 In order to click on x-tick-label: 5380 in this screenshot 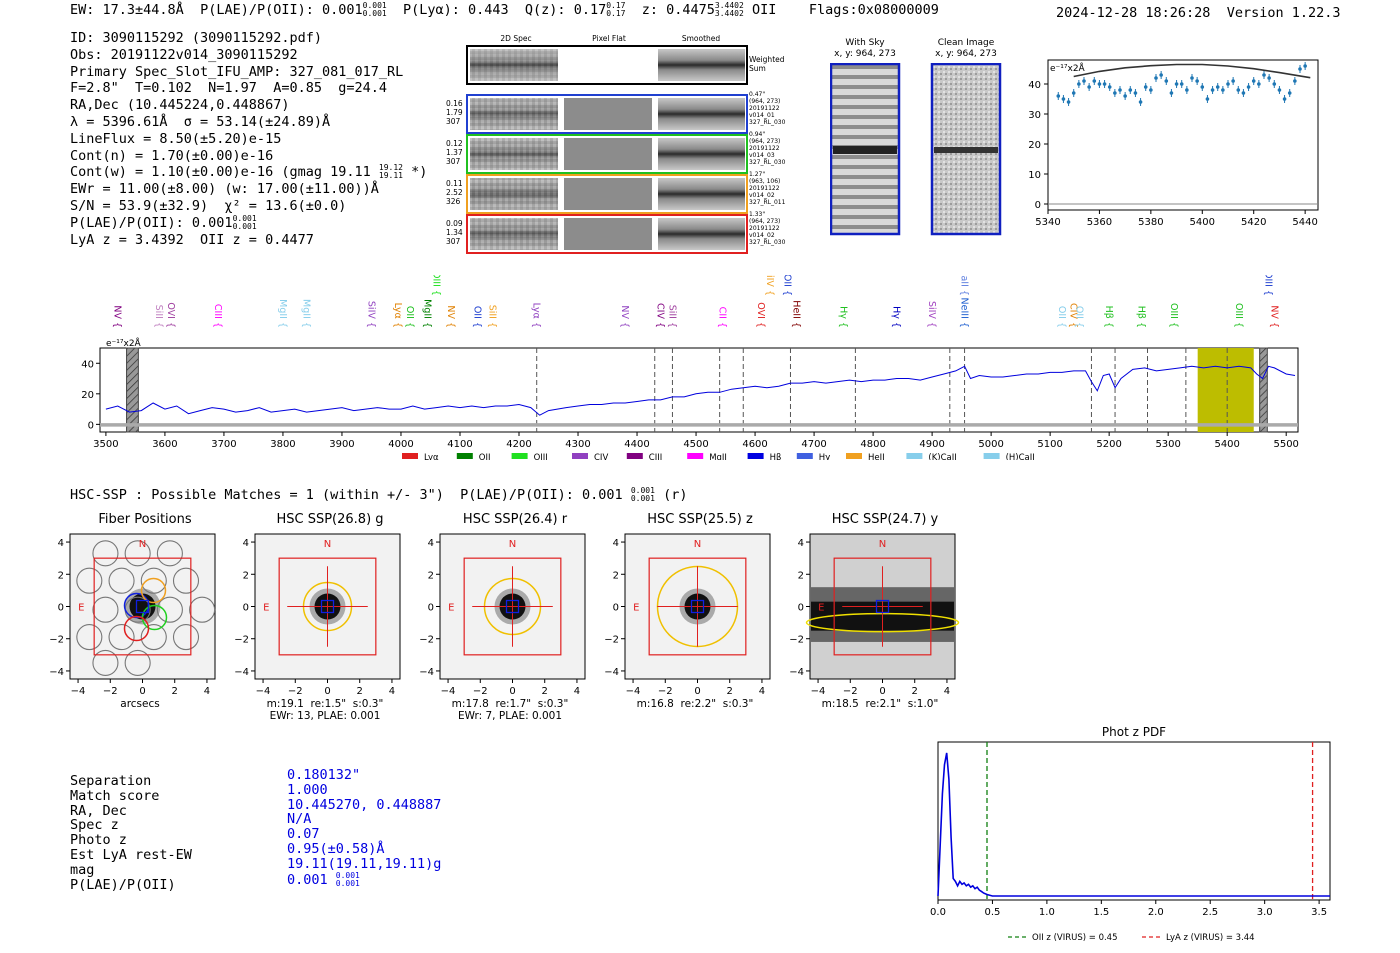, I will do `click(1150, 222)`.